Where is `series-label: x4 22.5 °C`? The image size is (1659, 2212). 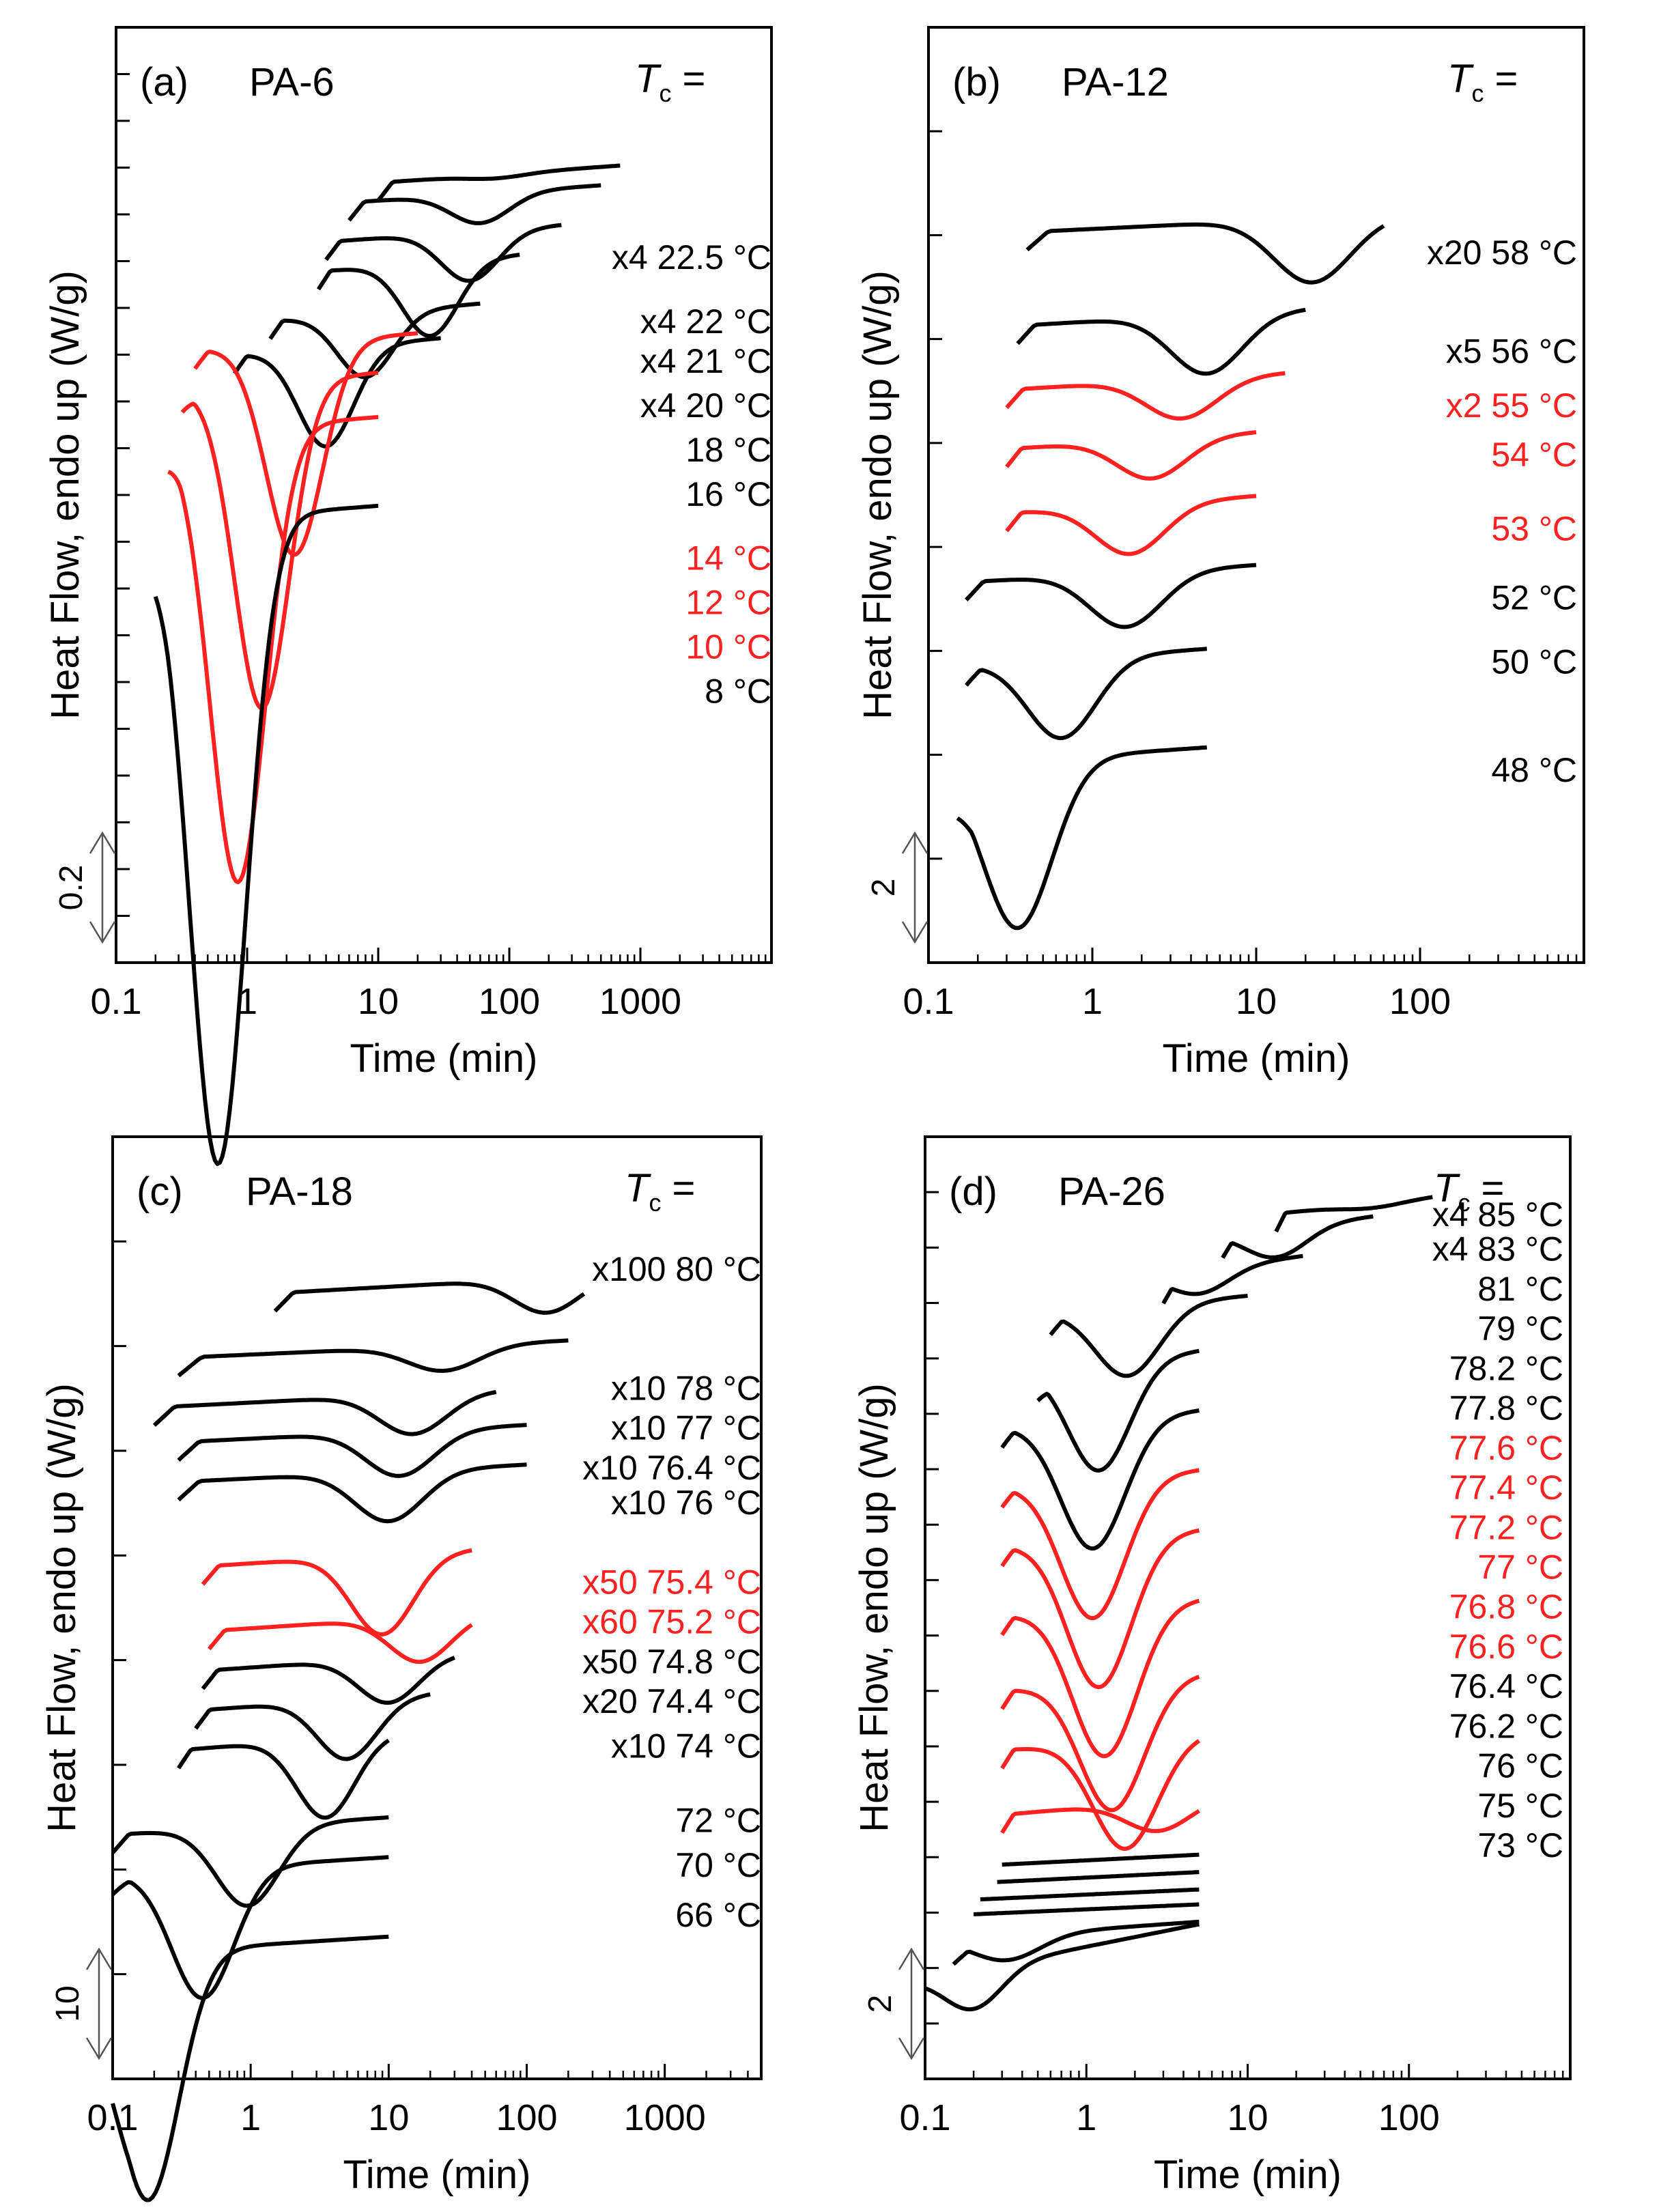
series-label: x4 22.5 °C is located at coordinates (691, 257).